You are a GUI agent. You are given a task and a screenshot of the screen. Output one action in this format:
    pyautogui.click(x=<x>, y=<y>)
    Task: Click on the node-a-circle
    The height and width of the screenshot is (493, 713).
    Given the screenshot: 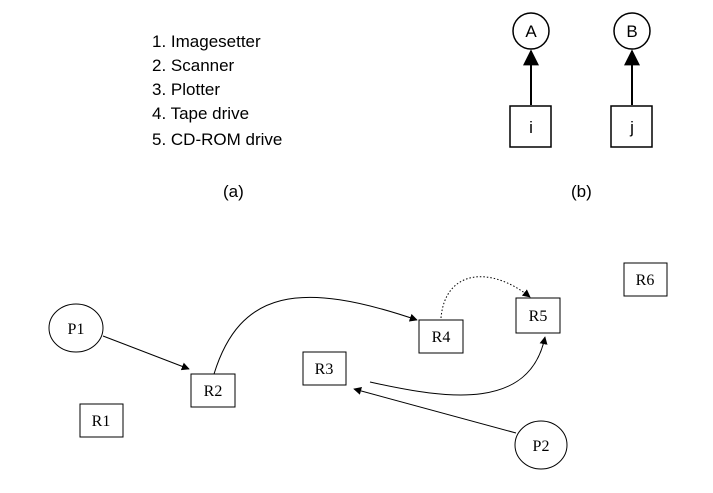 What is the action you would take?
    pyautogui.click(x=531, y=31)
    